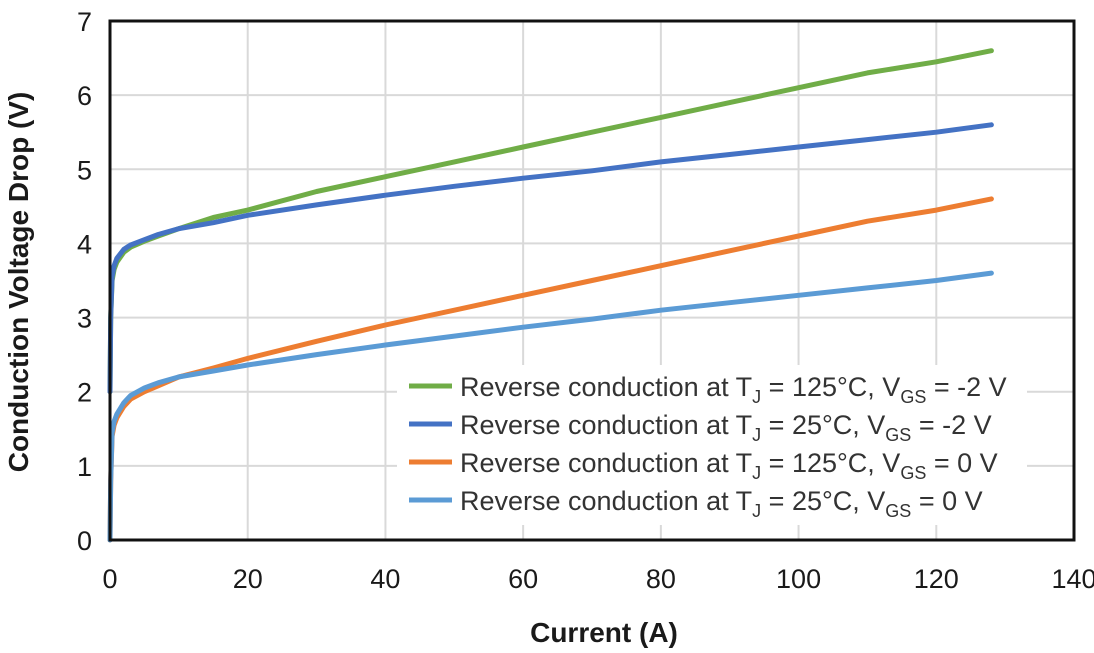 Image resolution: width=1094 pixels, height=653 pixels. I want to click on y-tick-label: 2, so click(84, 393).